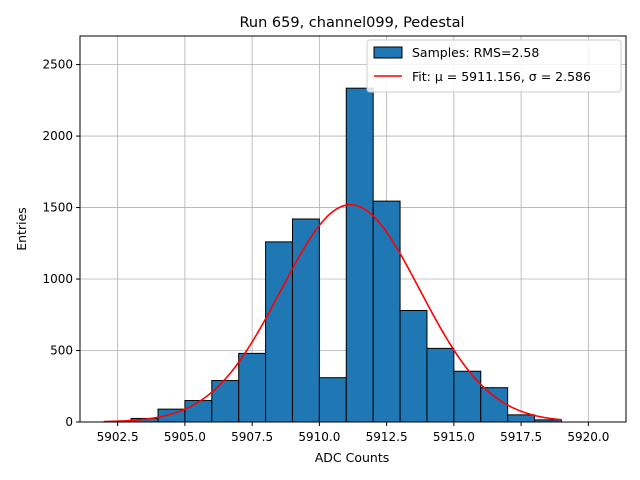 The width and height of the screenshot is (640, 480). Describe the element at coordinates (351, 23) in the screenshot. I see `chart-title: Run 659, channel099, Pedestal` at that location.